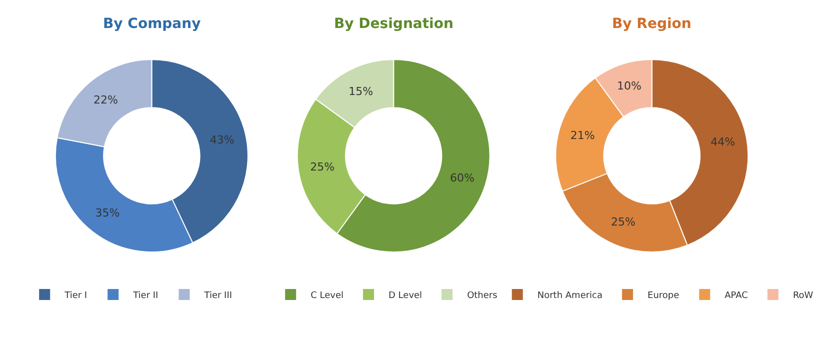 The image size is (820, 350). Describe the element at coordinates (803, 296) in the screenshot. I see `legend-label: RoW` at that location.